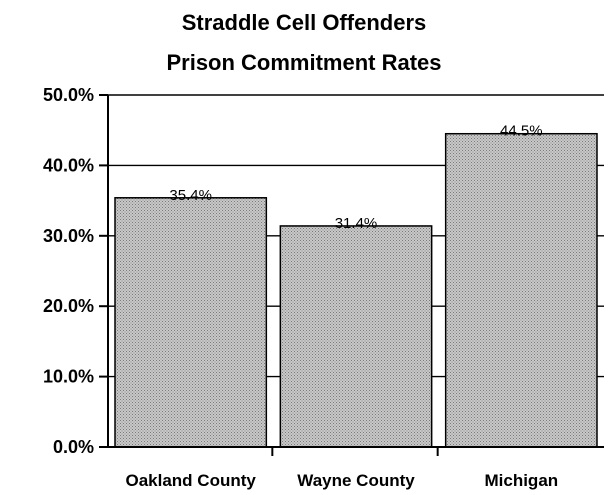  Describe the element at coordinates (68, 377) in the screenshot. I see `y-tick-label-1: 10.0%` at that location.